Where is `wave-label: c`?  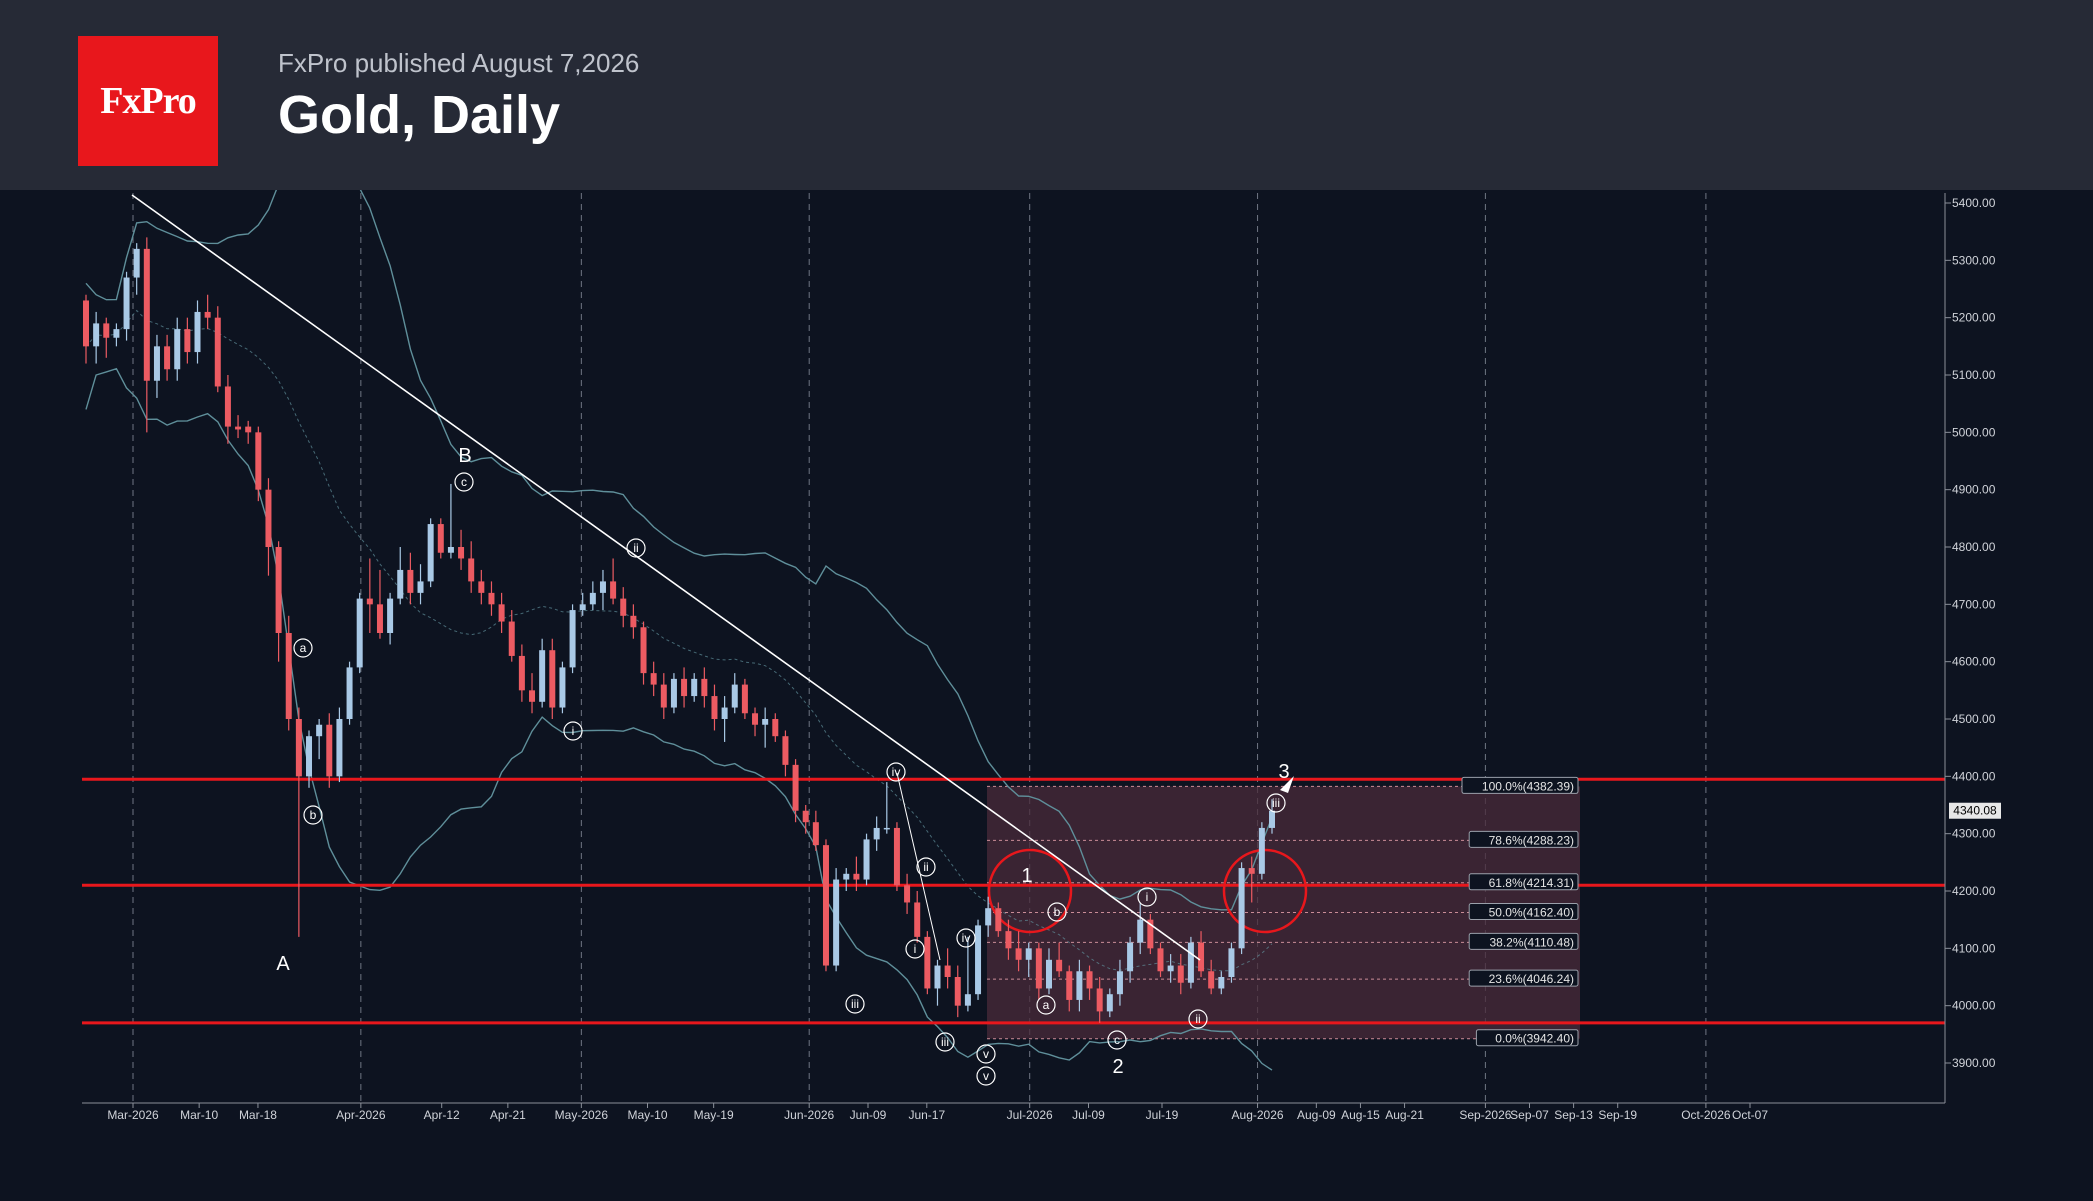 wave-label: c is located at coordinates (464, 482).